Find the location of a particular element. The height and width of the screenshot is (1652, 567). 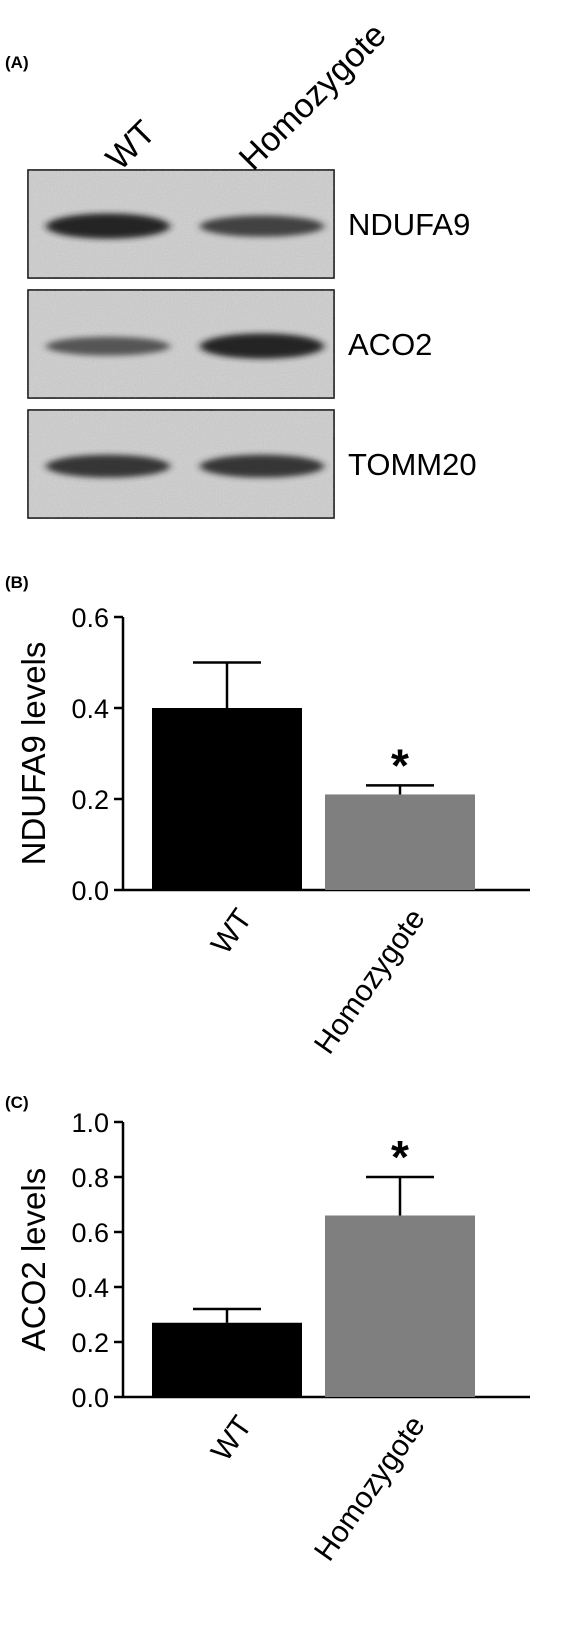

y-axis-title: NDUFA9 levels is located at coordinates (33, 754).